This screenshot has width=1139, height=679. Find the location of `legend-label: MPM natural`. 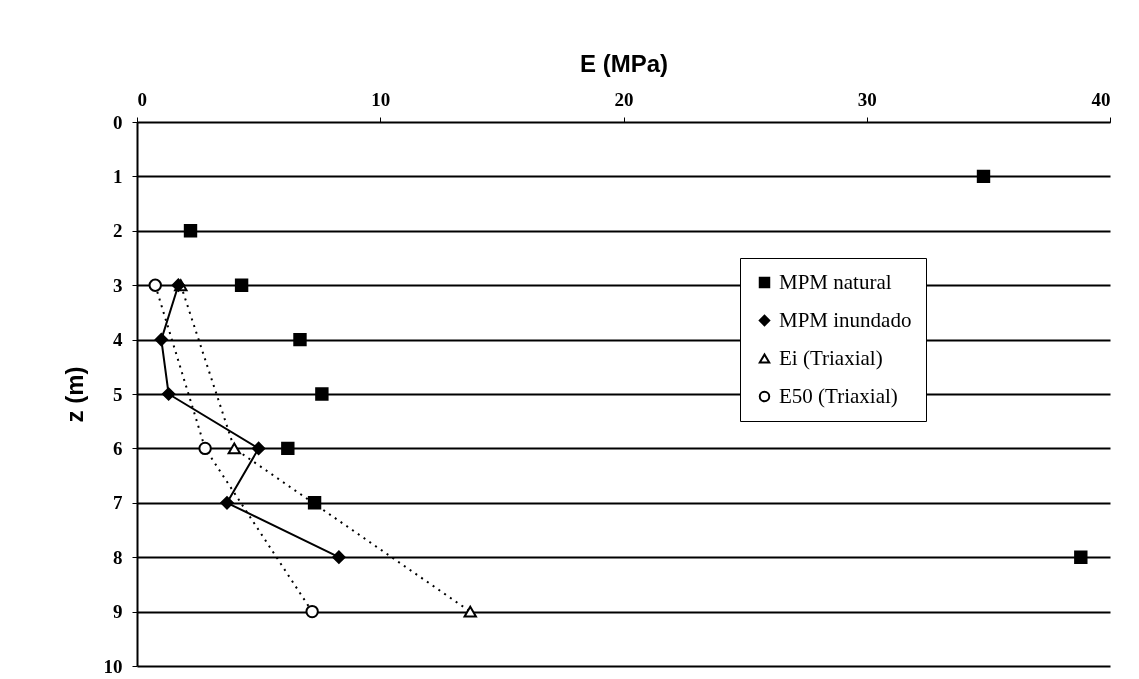

legend-label: MPM natural is located at coordinates (835, 281).